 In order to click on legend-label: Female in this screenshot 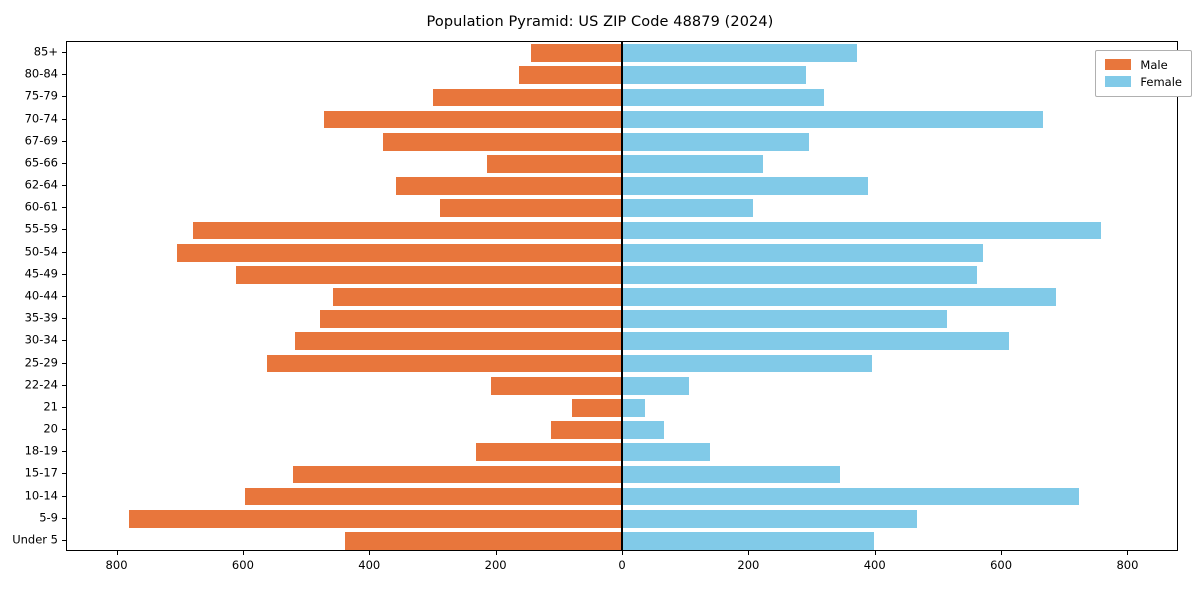, I will do `click(1161, 81)`.